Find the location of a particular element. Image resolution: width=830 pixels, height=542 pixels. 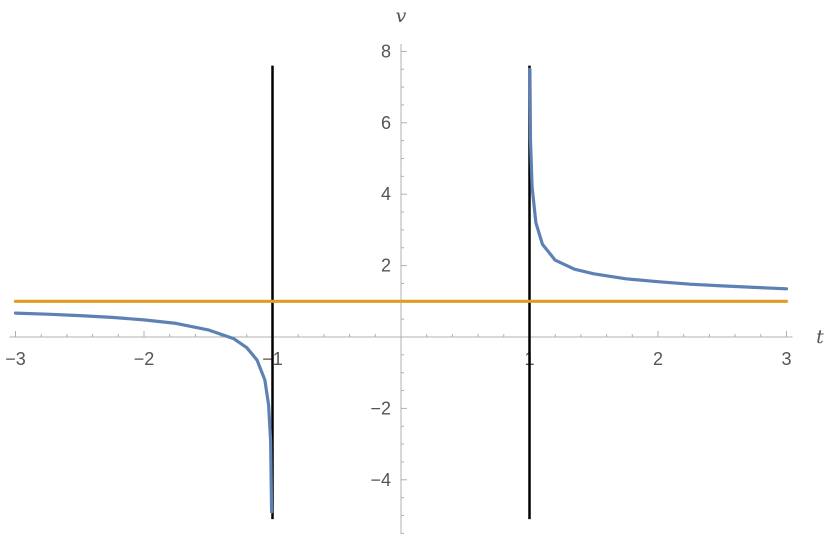

y-tick-label: 4 is located at coordinates (386, 194).